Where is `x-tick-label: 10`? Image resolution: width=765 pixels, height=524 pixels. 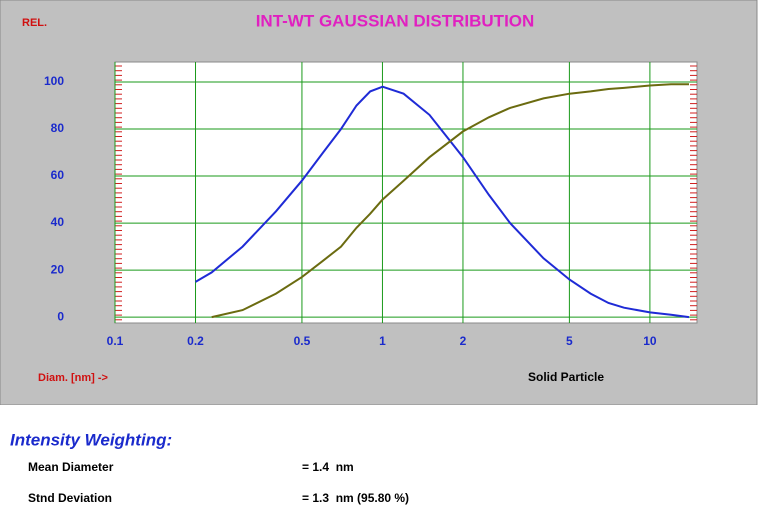 x-tick-label: 10 is located at coordinates (650, 341).